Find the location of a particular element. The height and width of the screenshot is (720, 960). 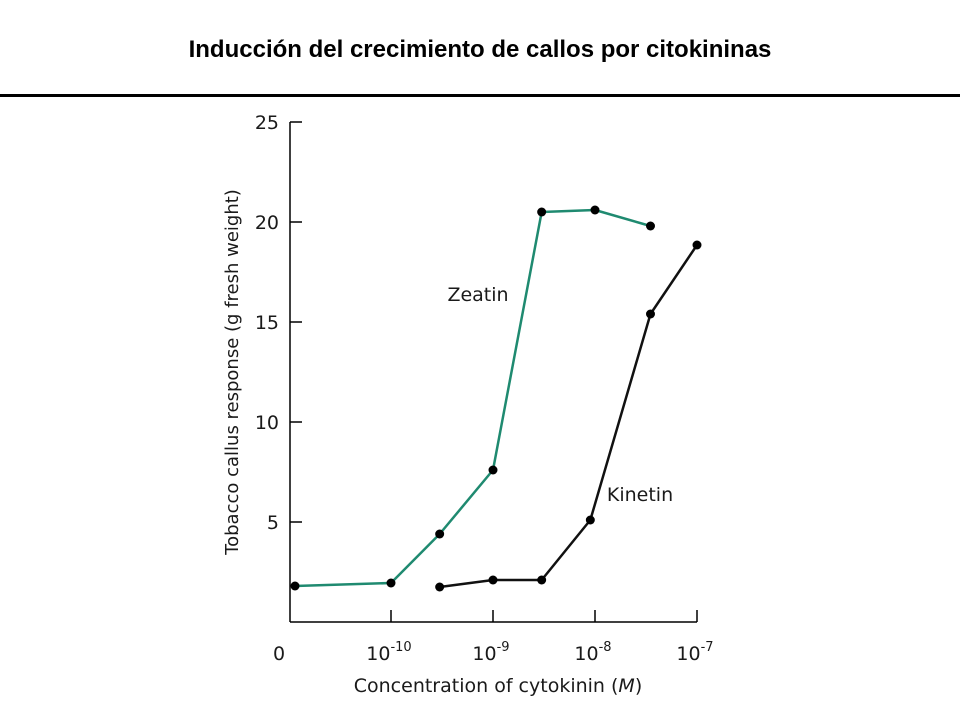

x-tick-label: 10⁻⁸ is located at coordinates (592, 652).